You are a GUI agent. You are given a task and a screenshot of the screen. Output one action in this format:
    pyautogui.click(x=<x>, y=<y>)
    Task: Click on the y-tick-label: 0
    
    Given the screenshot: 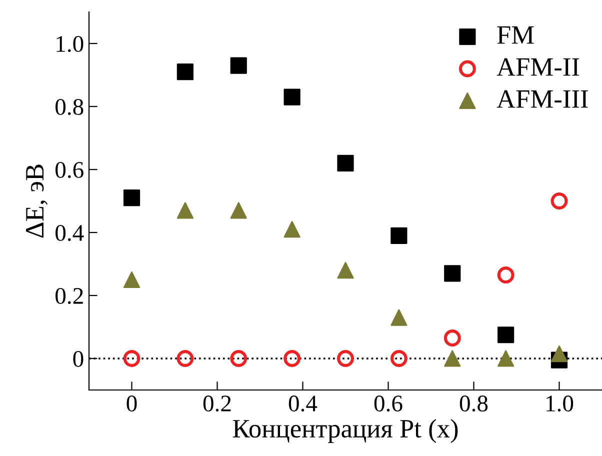 What is the action you would take?
    pyautogui.click(x=78, y=358)
    